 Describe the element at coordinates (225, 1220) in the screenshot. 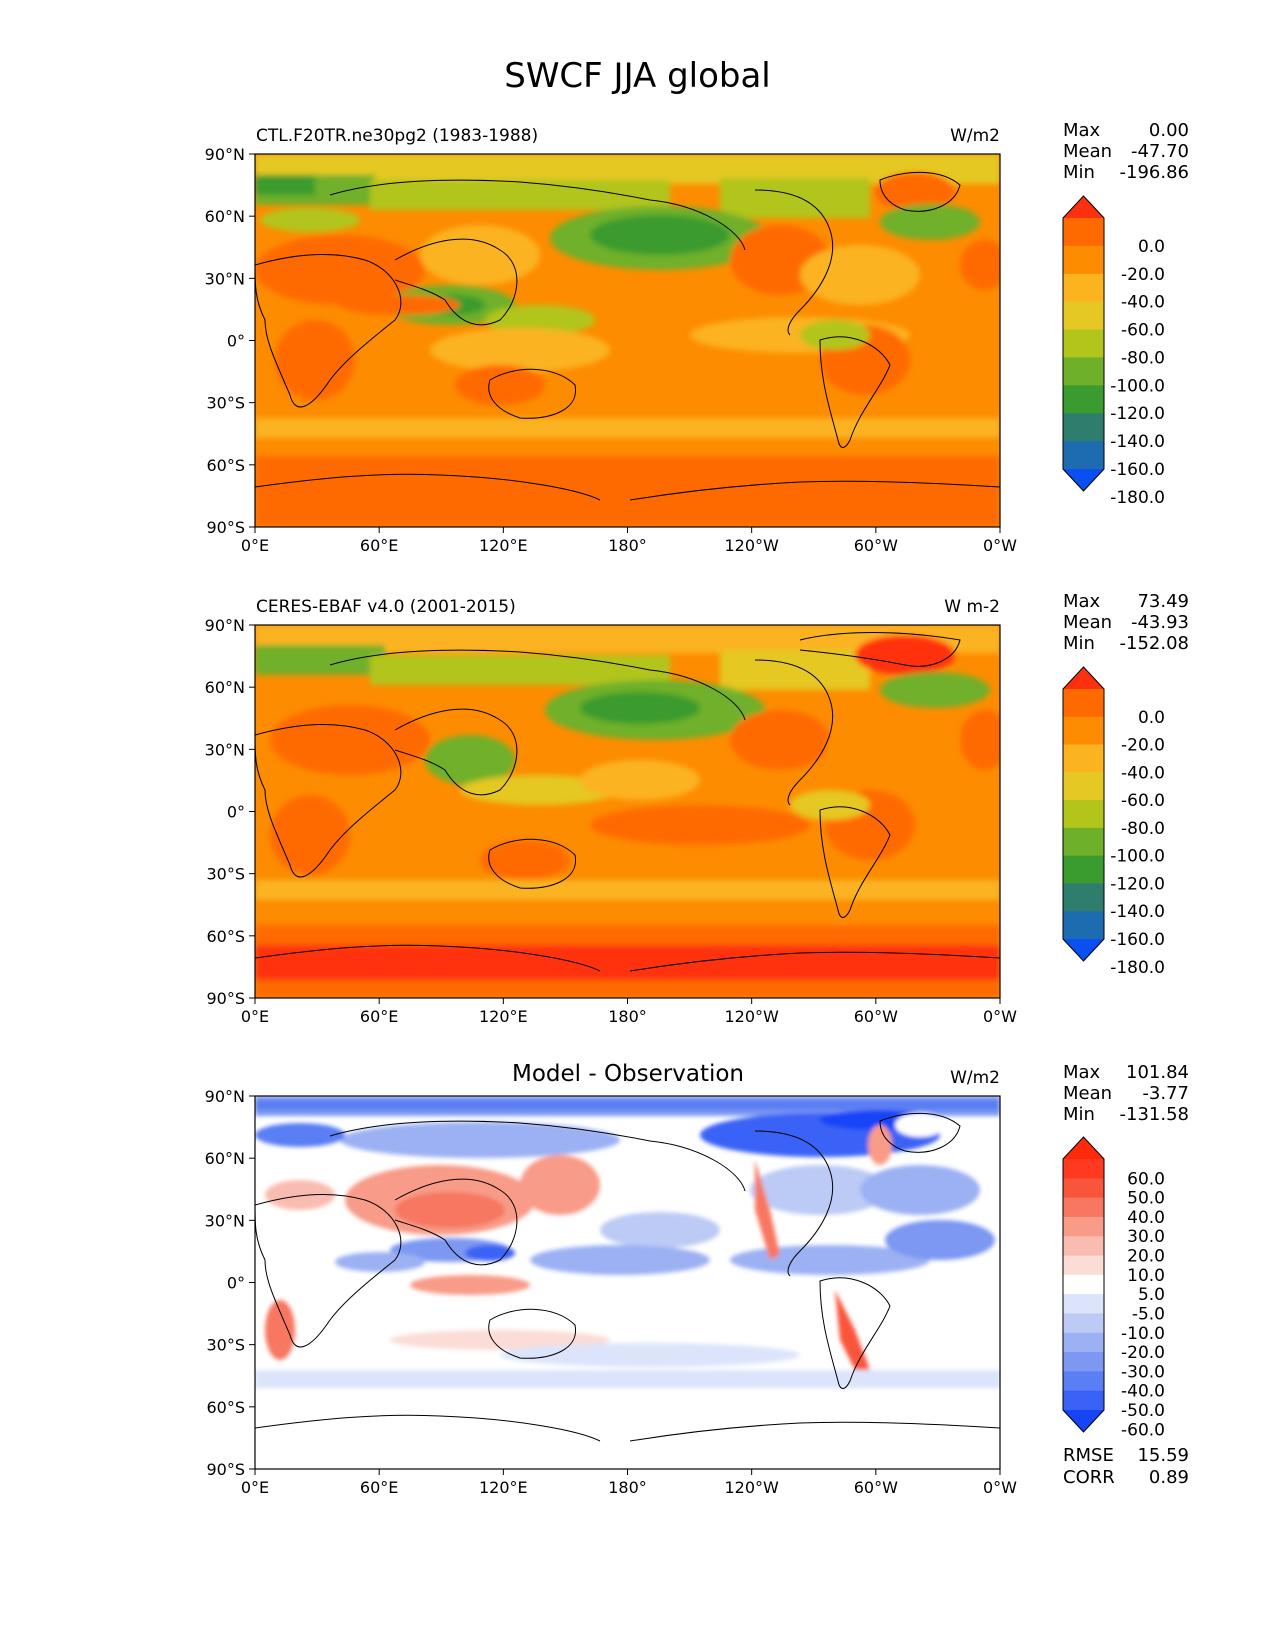

I see `lat-tick-label: 30°N` at that location.